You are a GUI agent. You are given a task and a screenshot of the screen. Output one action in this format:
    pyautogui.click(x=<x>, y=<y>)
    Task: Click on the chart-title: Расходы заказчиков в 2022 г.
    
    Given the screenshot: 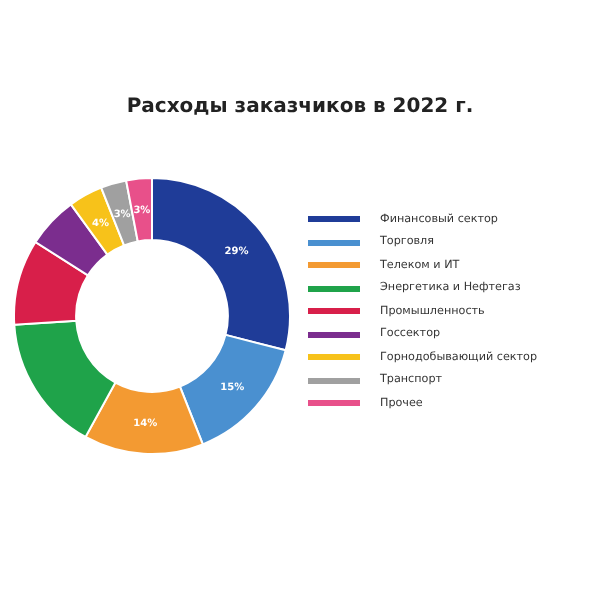 What is the action you would take?
    pyautogui.click(x=300, y=107)
    